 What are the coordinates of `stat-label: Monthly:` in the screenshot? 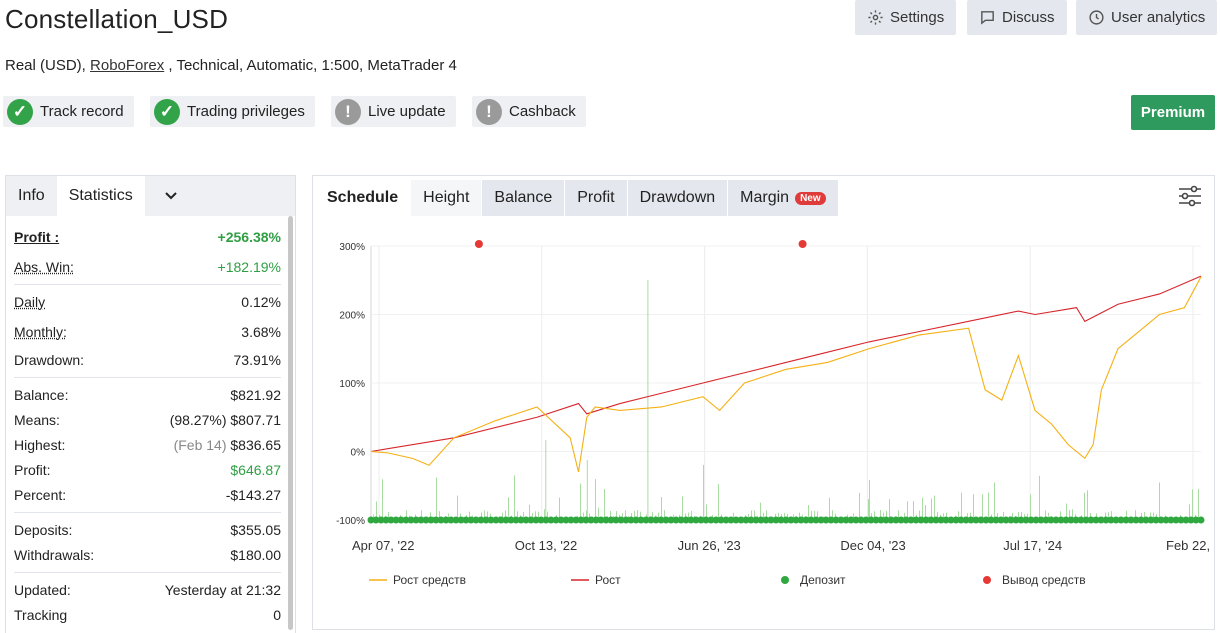 It's located at (40, 331).